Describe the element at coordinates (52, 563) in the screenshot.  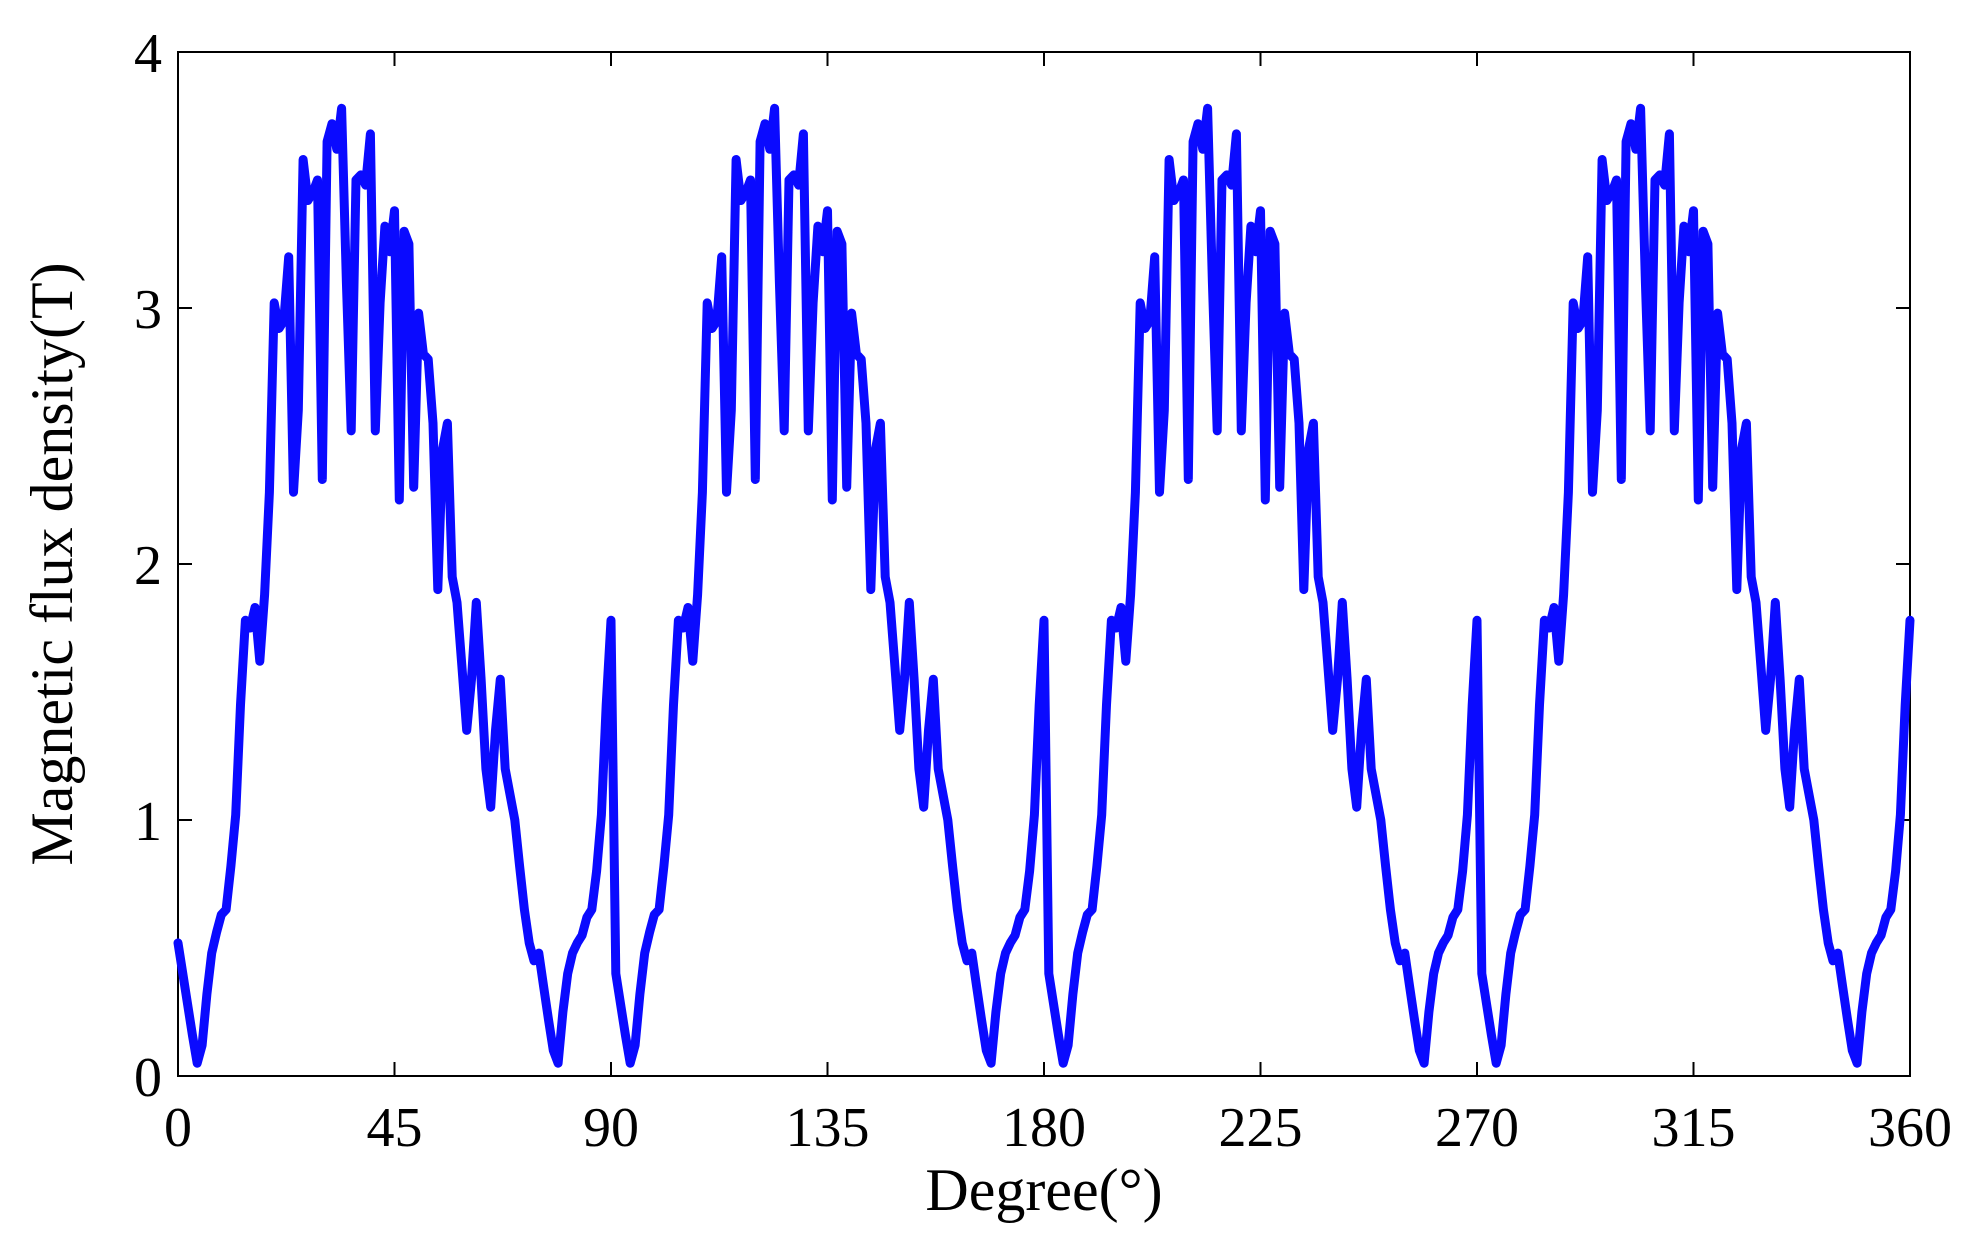
I see `y-axis-title: Magnetic flux density(T)` at that location.